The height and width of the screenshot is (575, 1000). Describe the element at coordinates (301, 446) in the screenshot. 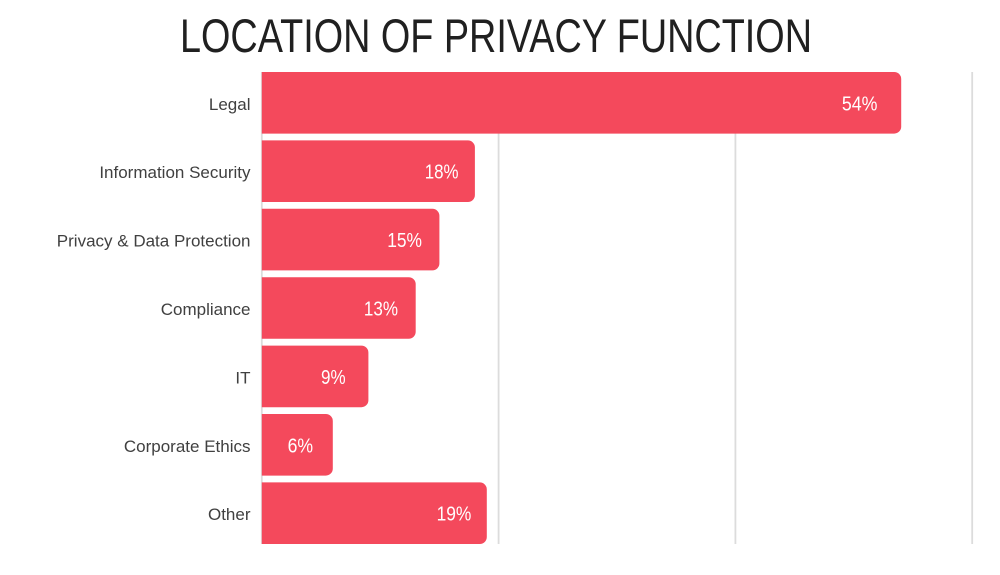

I see `svg-text: 6%` at that location.